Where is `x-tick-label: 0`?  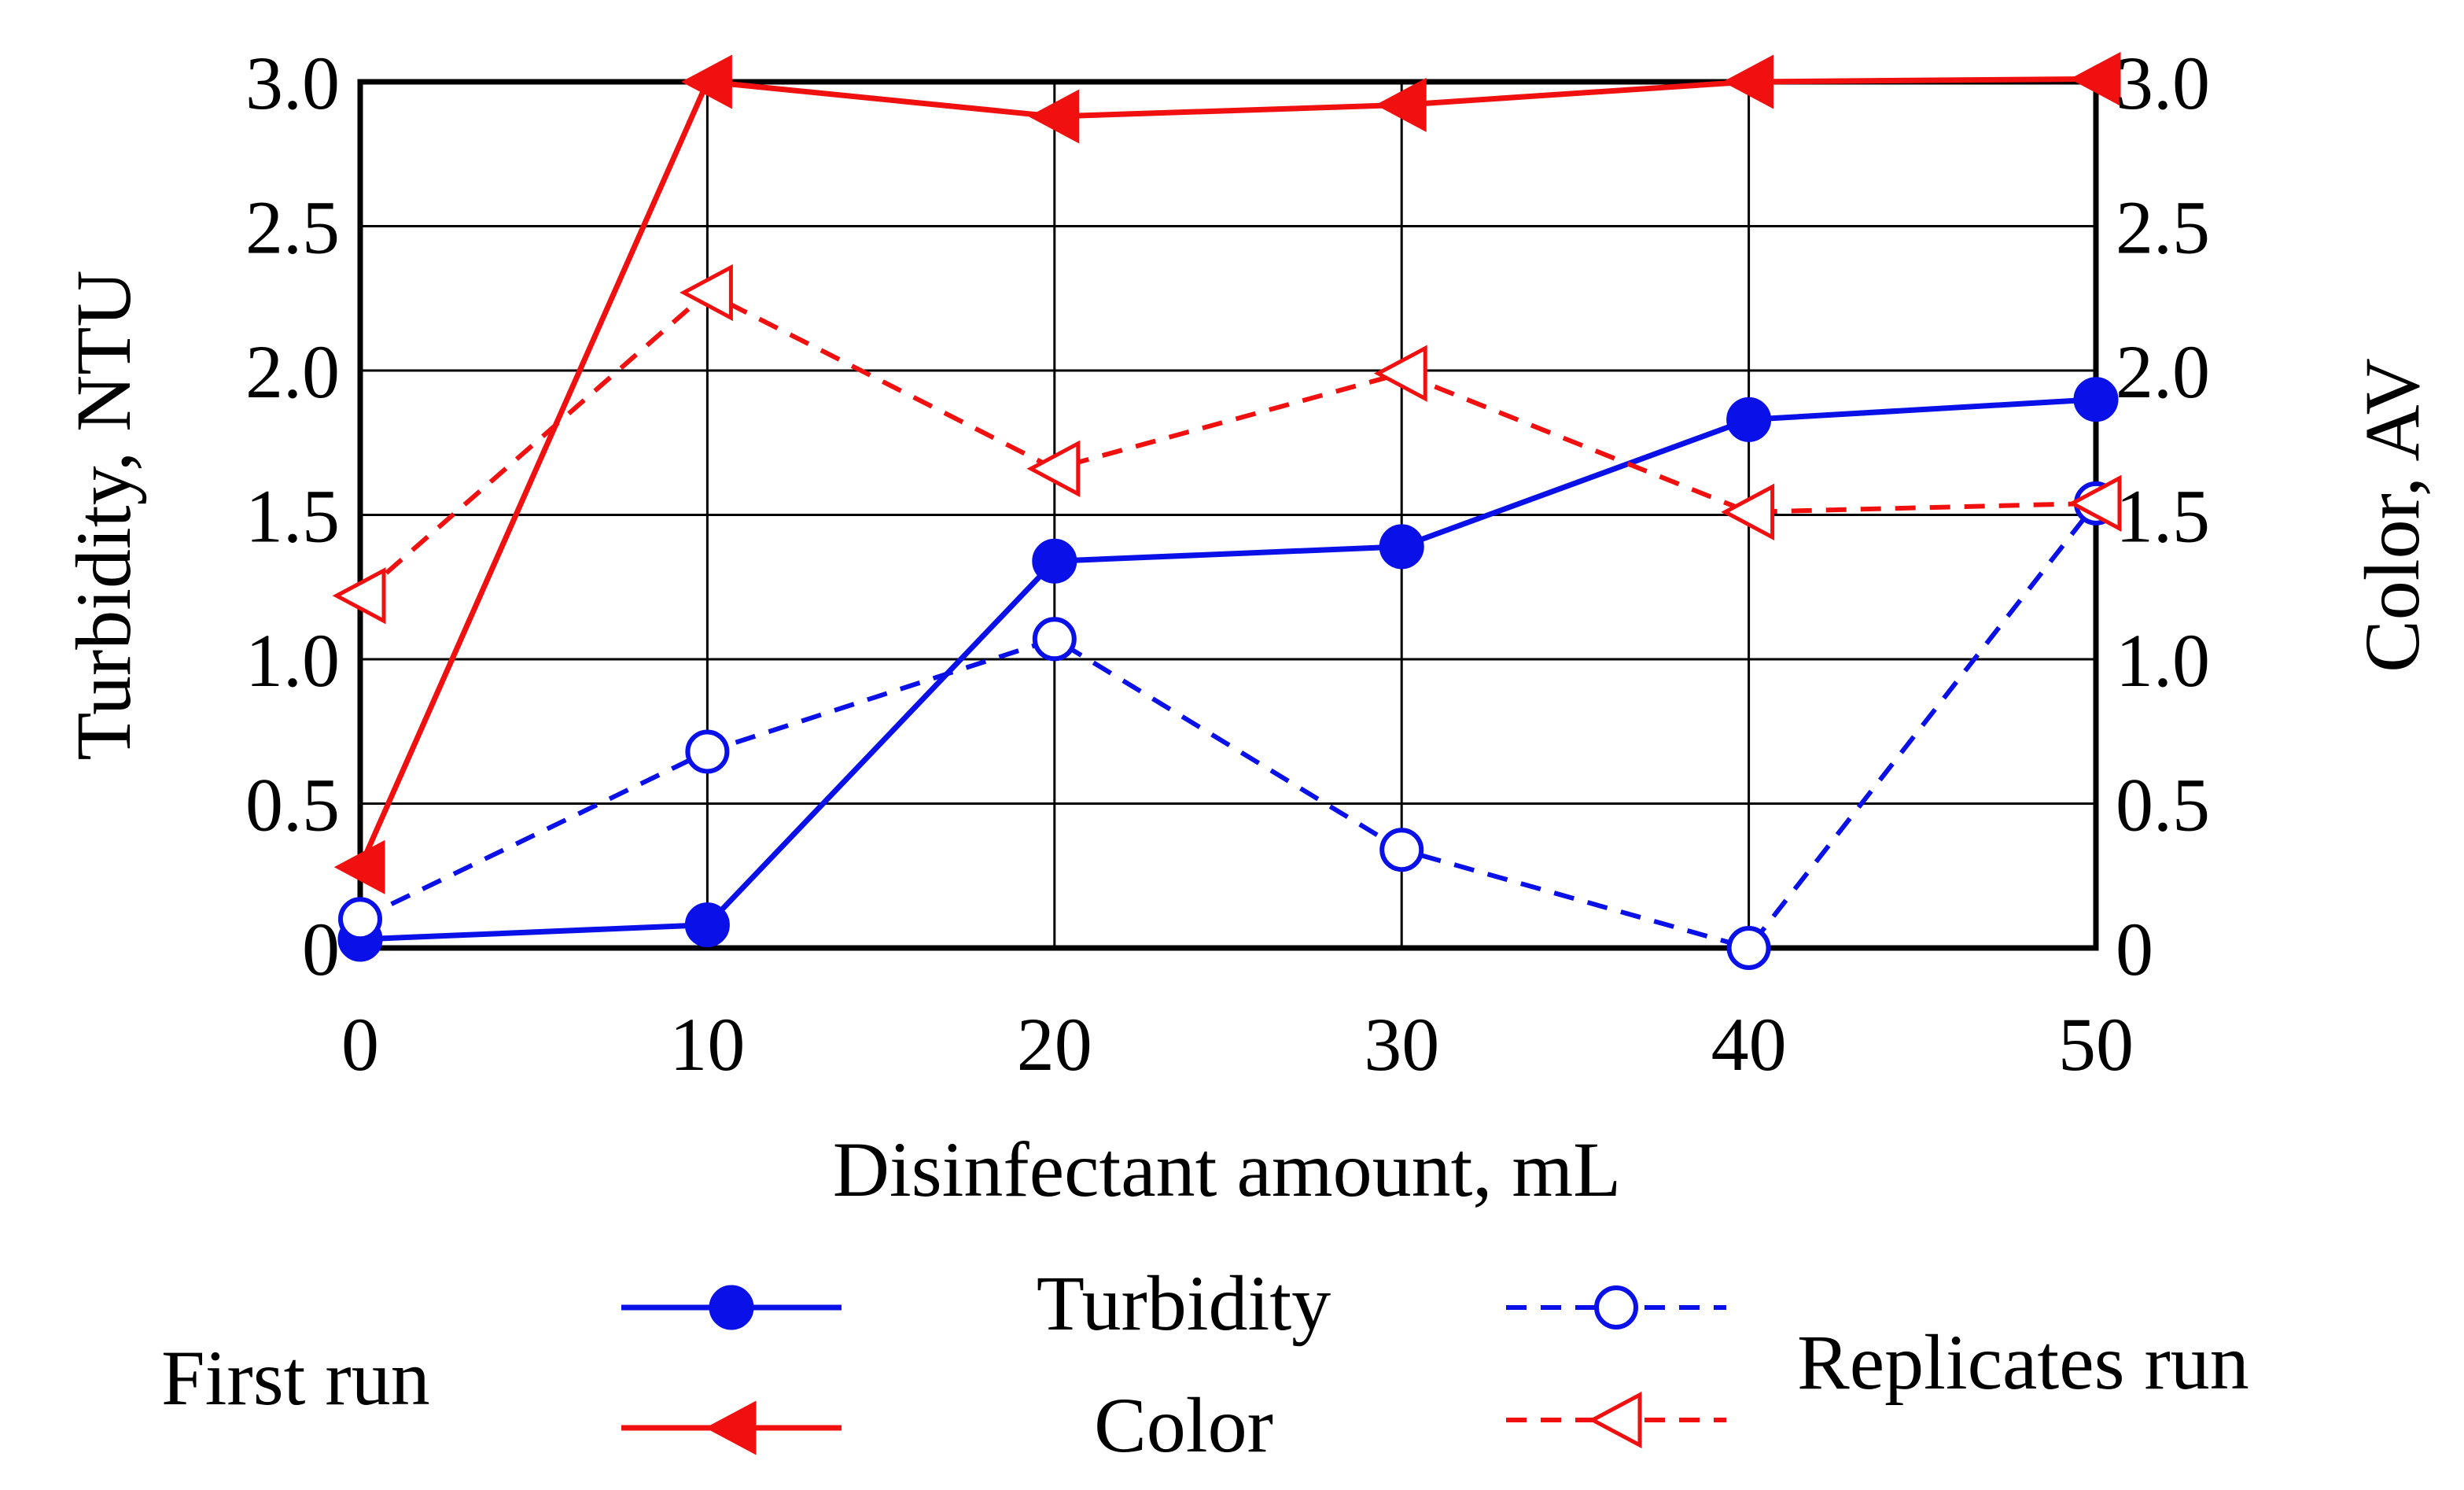 x-tick-label: 0 is located at coordinates (360, 1044).